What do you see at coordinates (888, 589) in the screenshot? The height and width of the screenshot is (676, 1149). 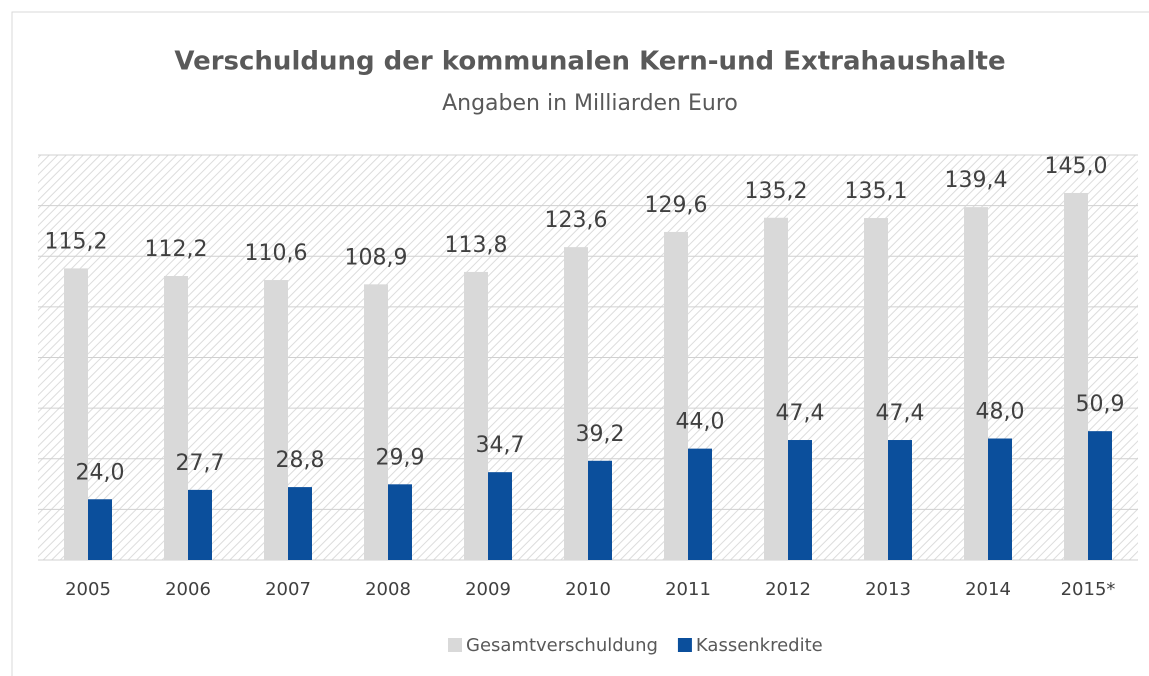 I see `x-tick-label: 2013` at bounding box center [888, 589].